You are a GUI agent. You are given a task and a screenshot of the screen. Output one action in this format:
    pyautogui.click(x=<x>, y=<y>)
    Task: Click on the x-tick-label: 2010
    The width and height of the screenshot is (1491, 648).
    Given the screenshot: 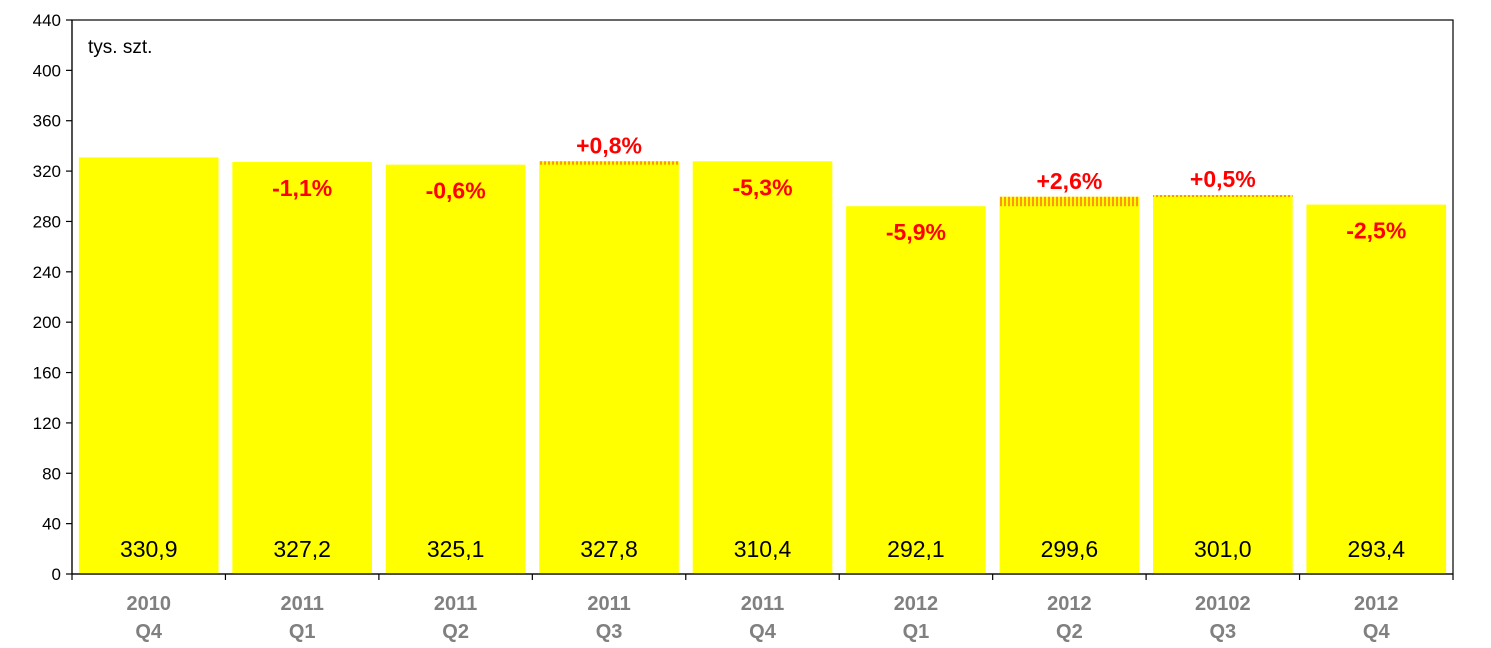 What is the action you would take?
    pyautogui.click(x=148, y=604)
    